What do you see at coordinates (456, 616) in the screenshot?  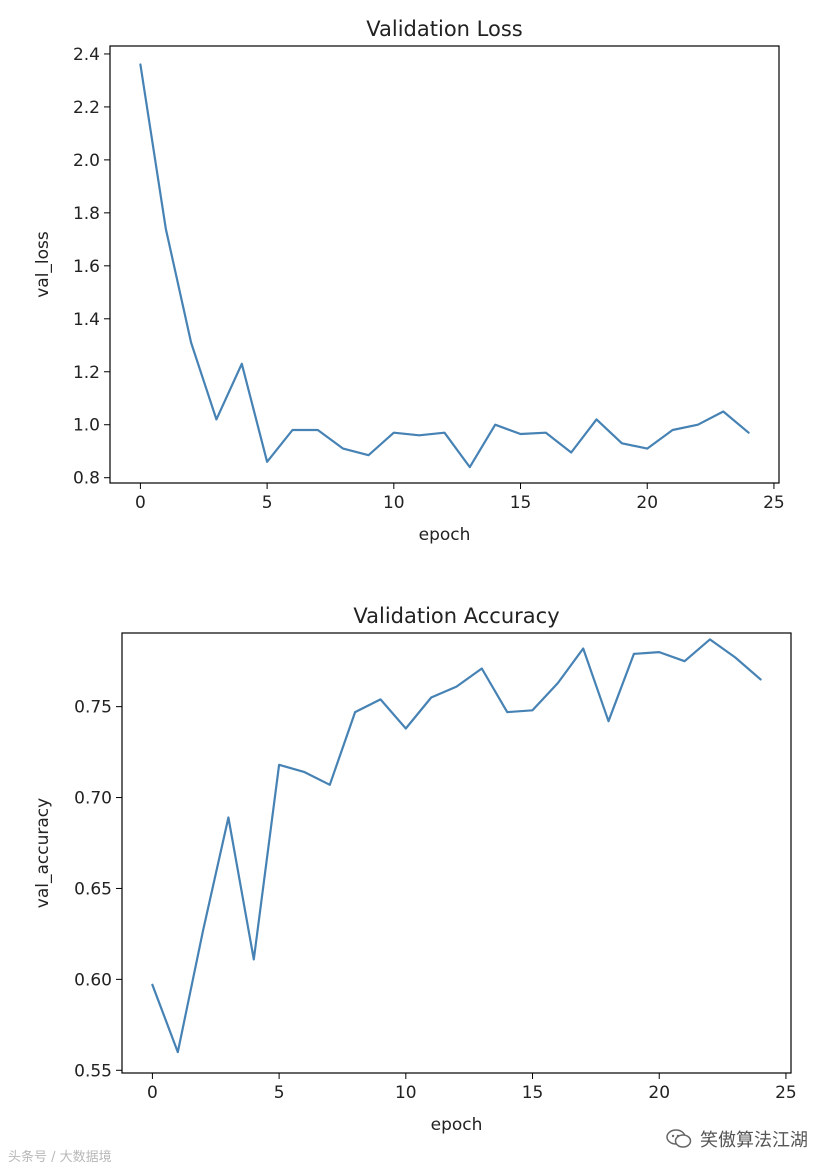 I see `chart-title: Validation Accuracy` at bounding box center [456, 616].